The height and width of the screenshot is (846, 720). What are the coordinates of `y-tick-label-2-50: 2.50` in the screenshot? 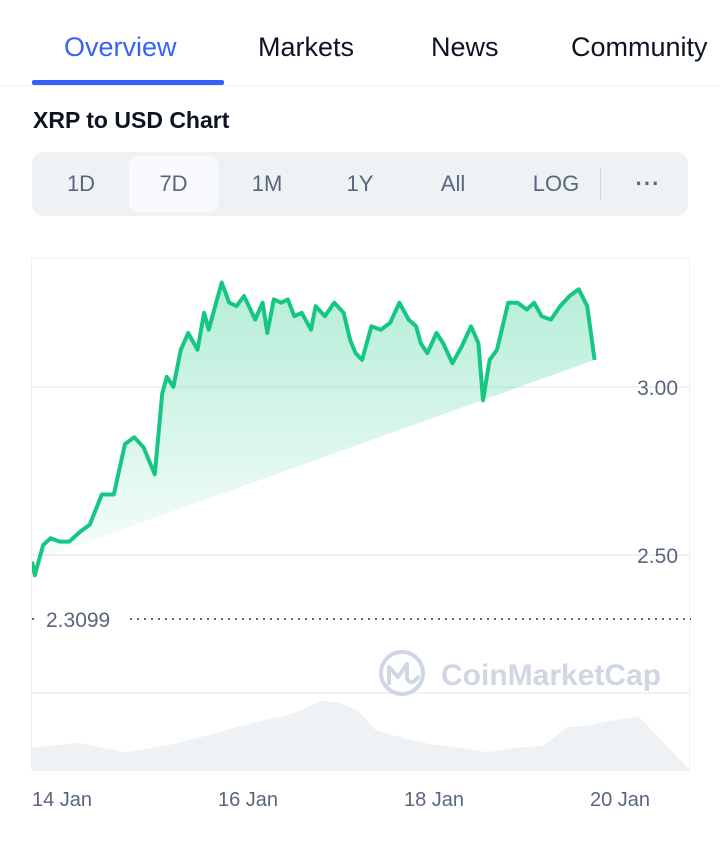 It's located at (657, 556).